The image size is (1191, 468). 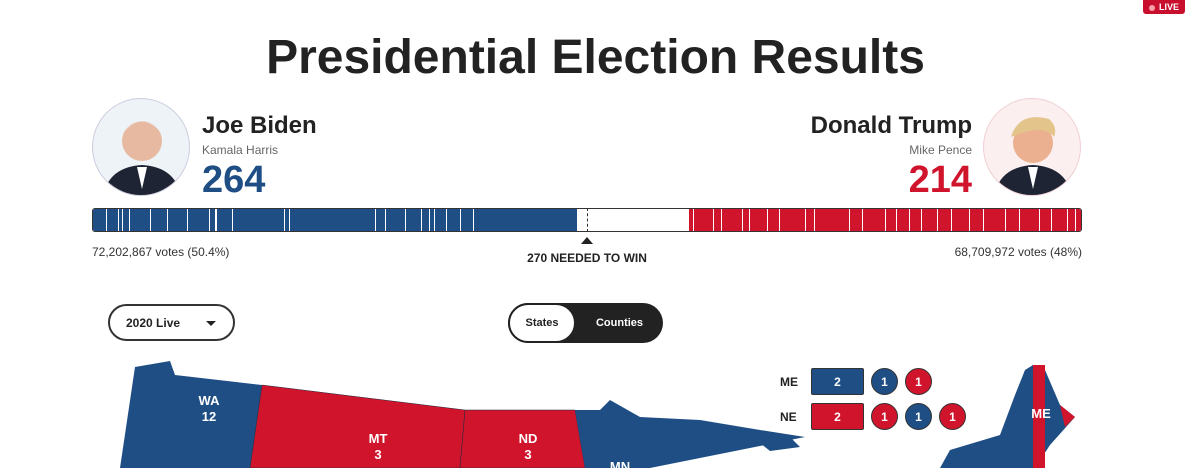 I want to click on rep-vp: Mike Pence, so click(x=940, y=150).